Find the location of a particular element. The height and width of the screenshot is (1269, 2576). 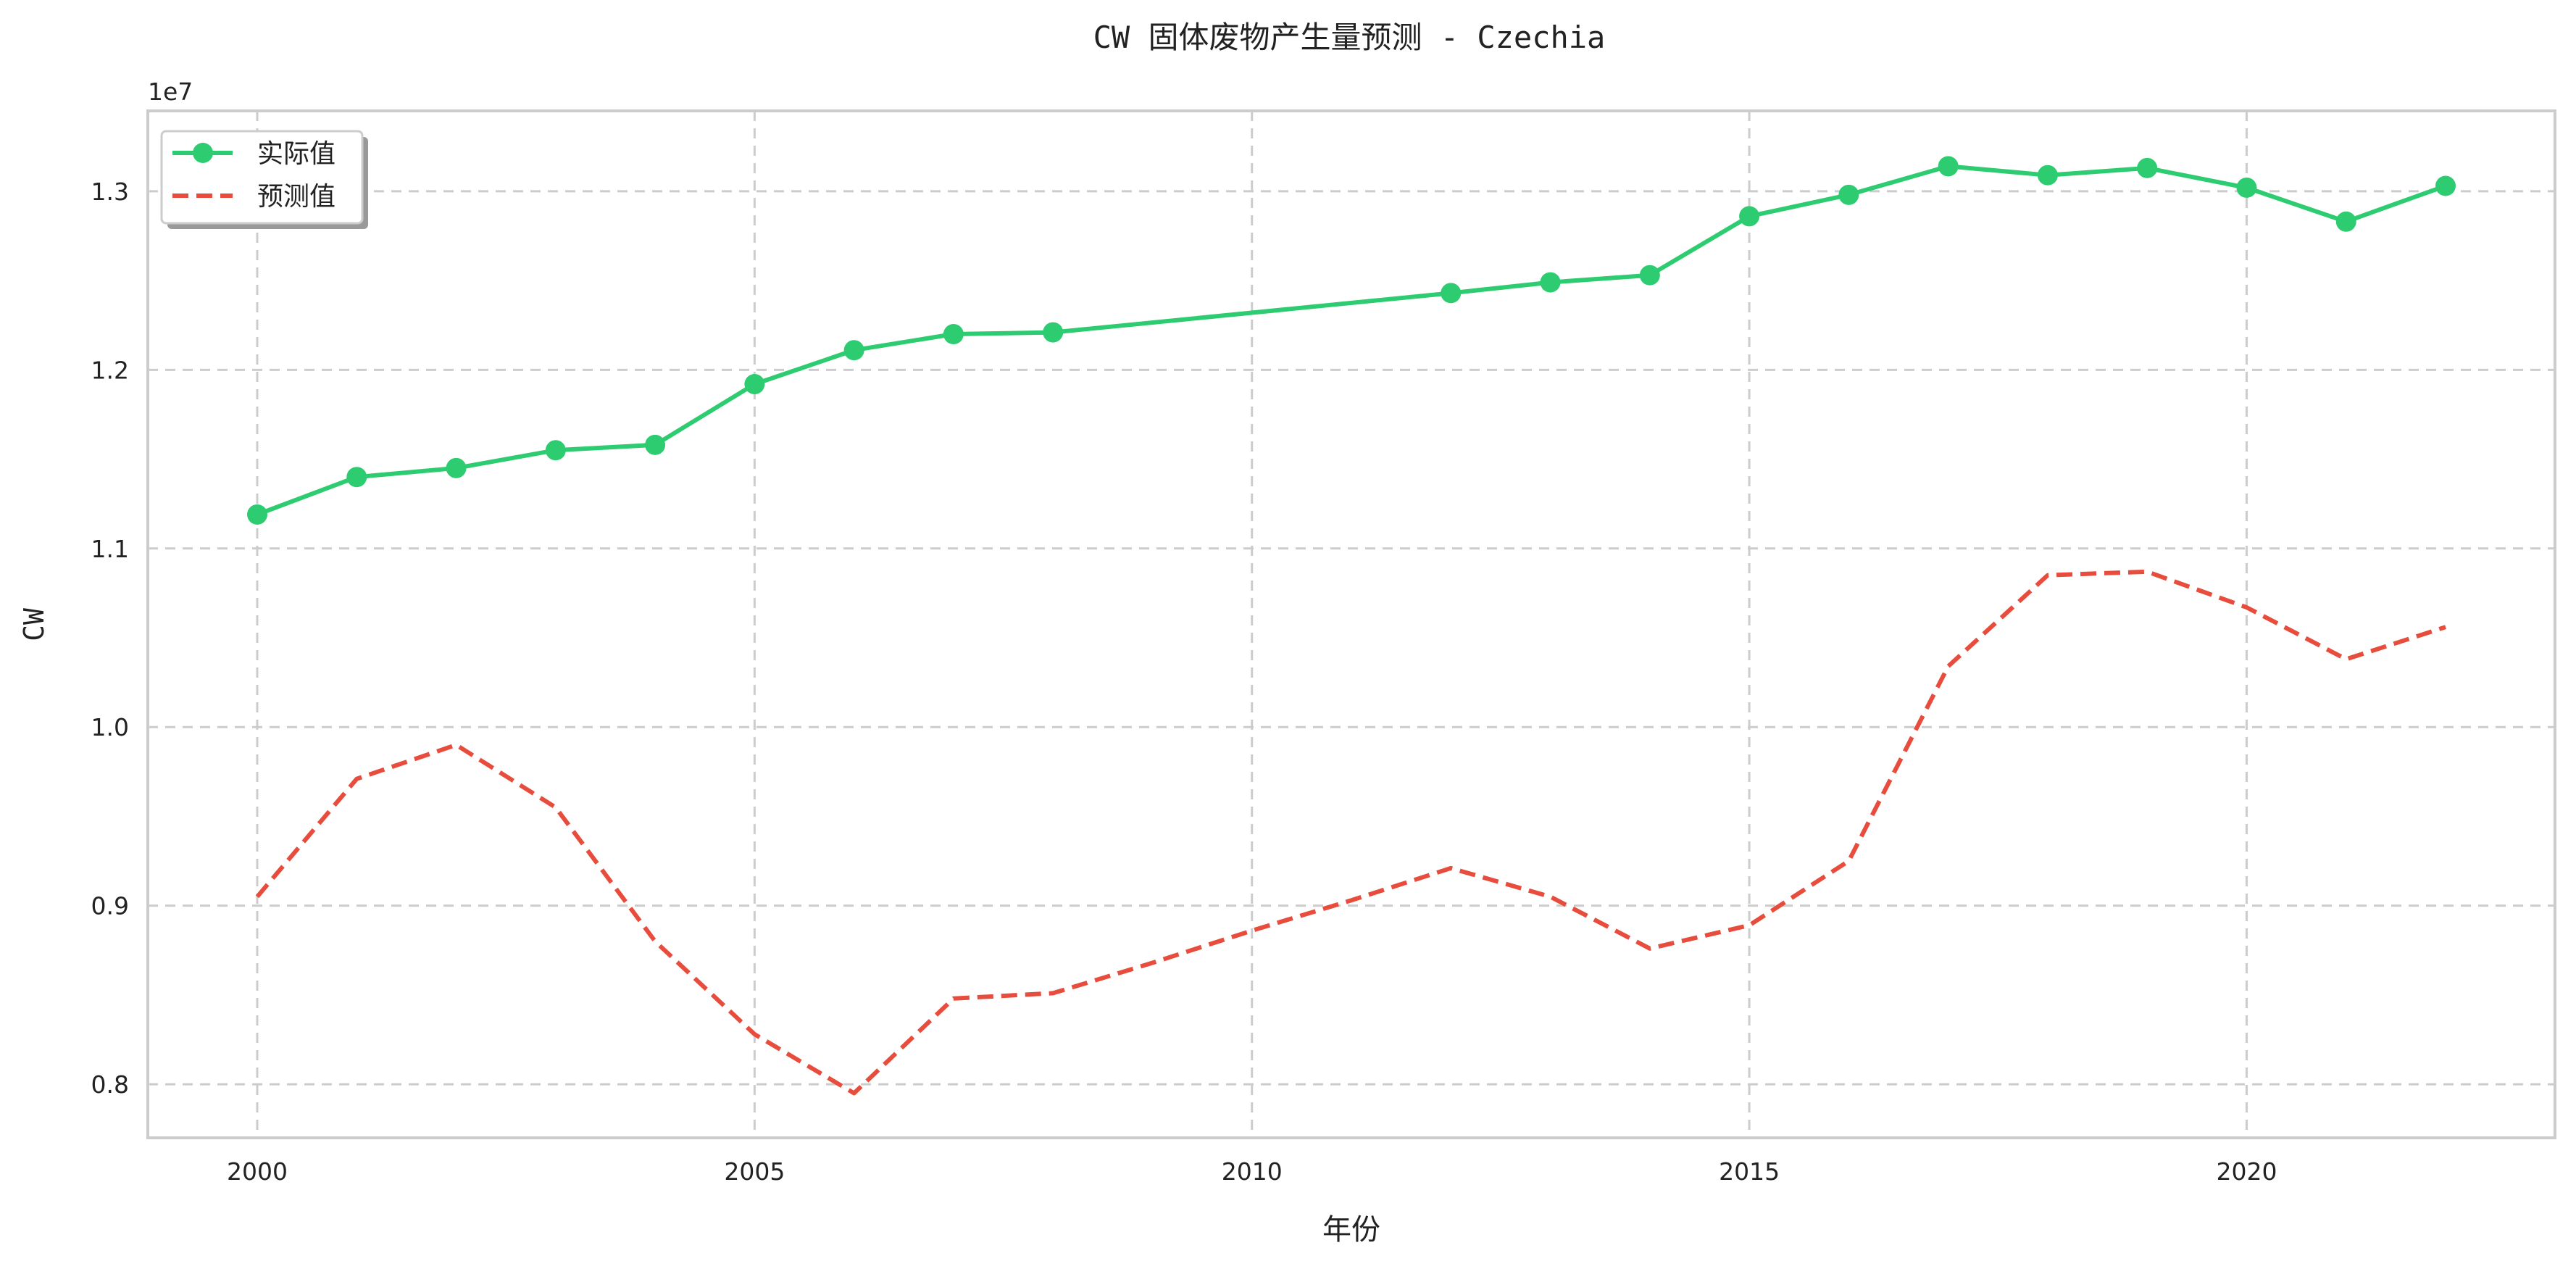

legend-label-actual: 实际值 is located at coordinates (296, 154).